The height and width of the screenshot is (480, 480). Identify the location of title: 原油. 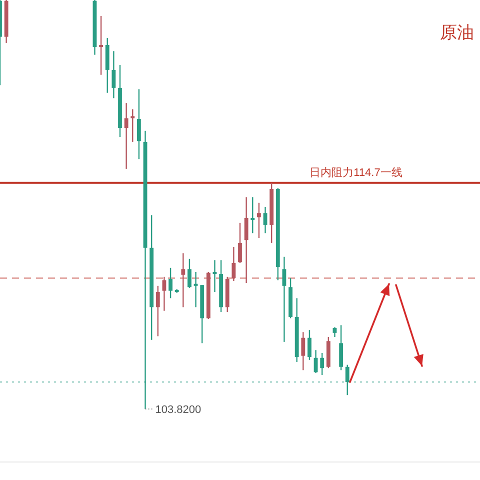
(457, 32).